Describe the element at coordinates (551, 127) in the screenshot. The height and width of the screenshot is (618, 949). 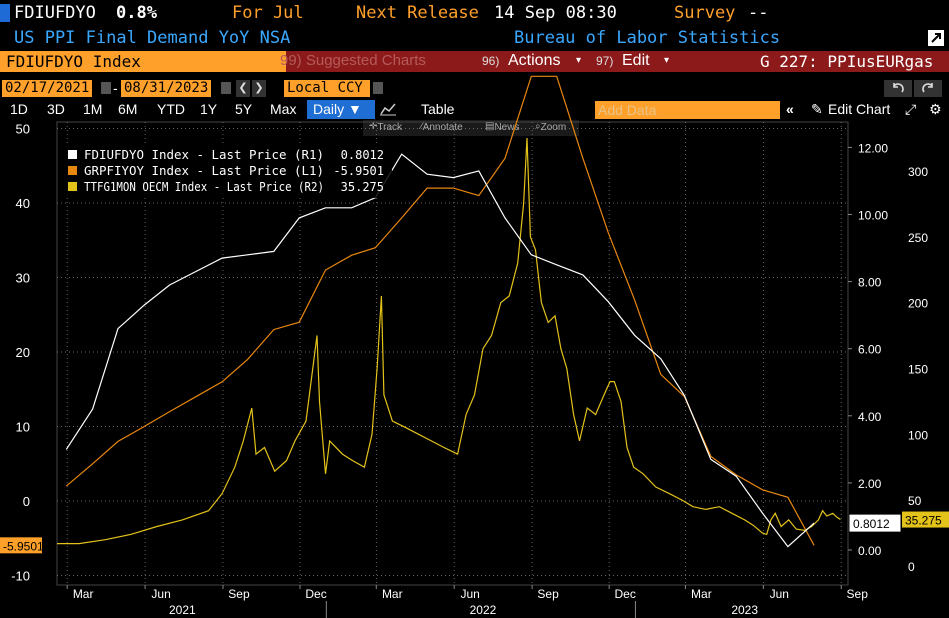
I see `zoom-tool: ⌕ Zoom` at that location.